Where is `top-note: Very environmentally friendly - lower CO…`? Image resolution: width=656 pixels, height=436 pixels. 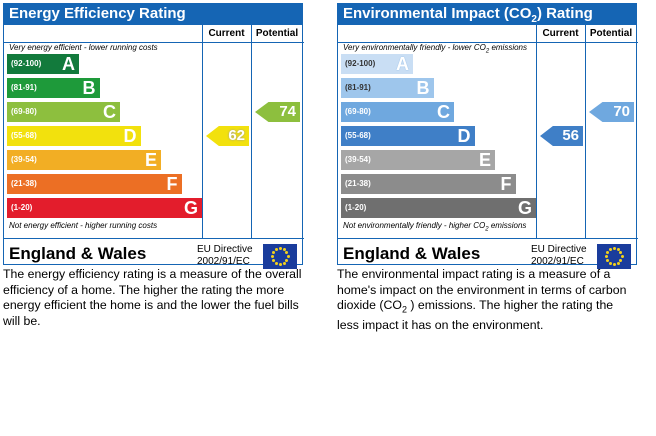 top-note: Very environmentally friendly - lower CO… is located at coordinates (435, 49).